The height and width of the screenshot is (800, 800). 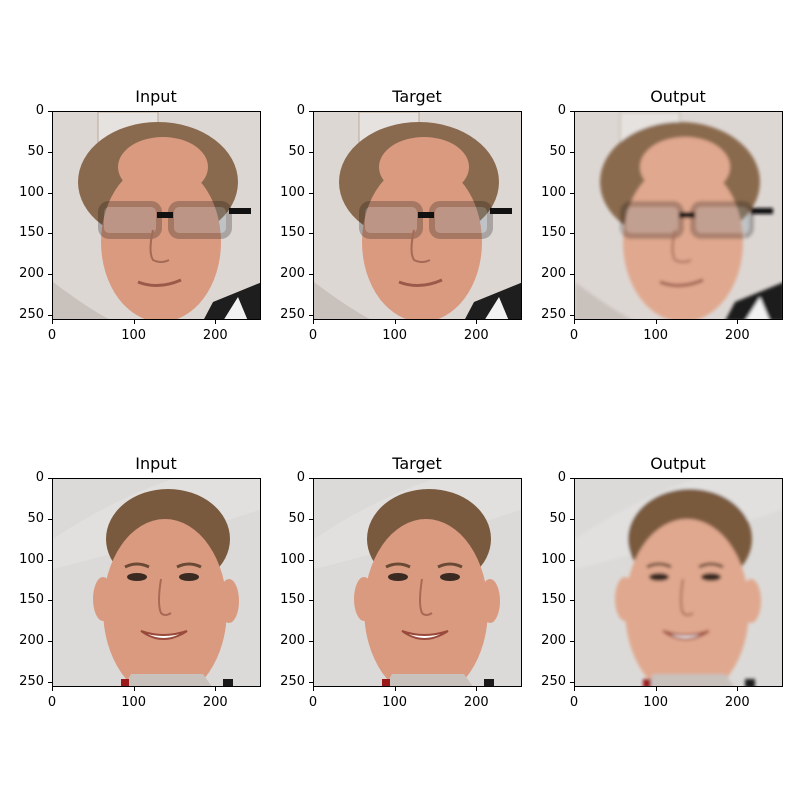 What do you see at coordinates (417, 96) in the screenshot?
I see `panel-title: Target` at bounding box center [417, 96].